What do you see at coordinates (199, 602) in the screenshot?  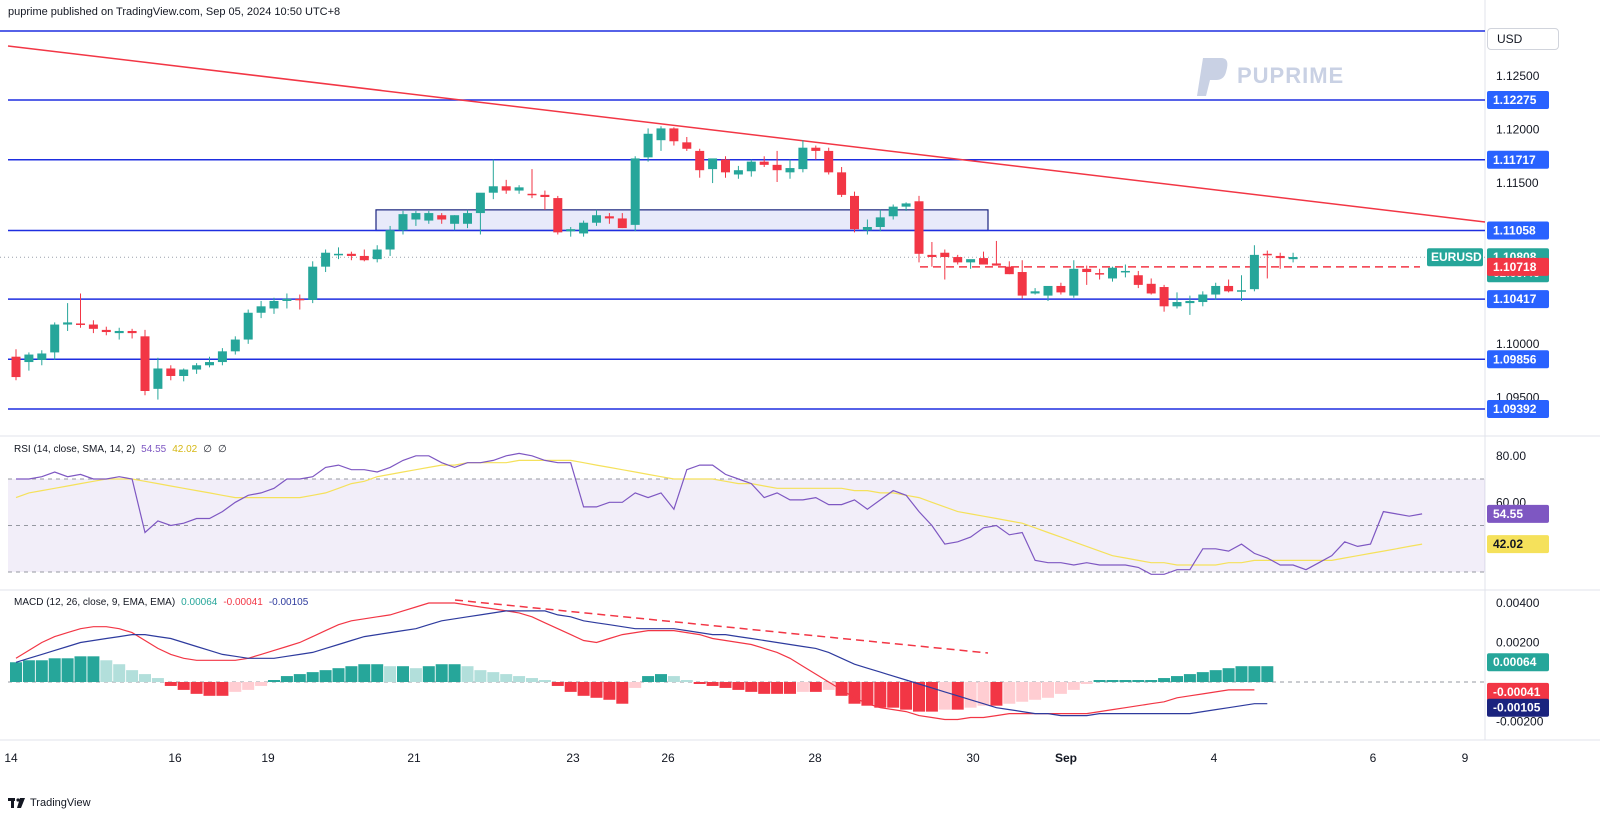 I see `macd-hist-legend-value: 0.00064` at bounding box center [199, 602].